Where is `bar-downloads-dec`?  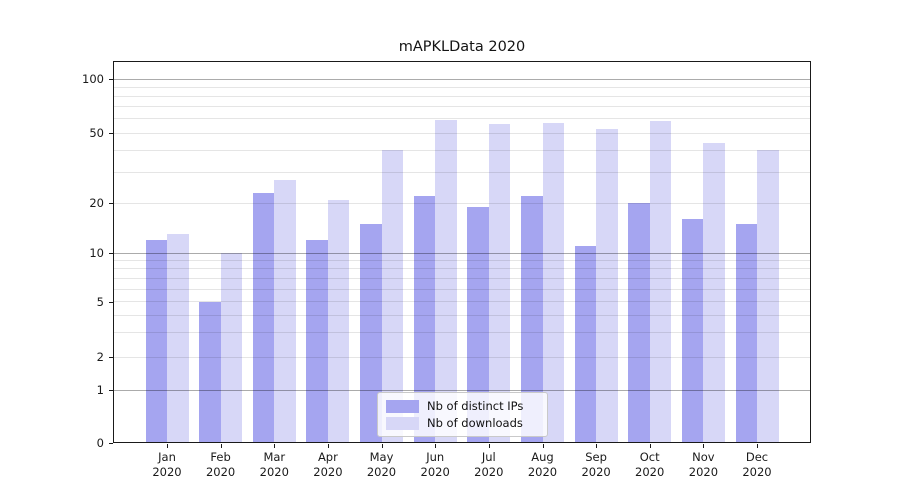 bar-downloads-dec is located at coordinates (768, 296).